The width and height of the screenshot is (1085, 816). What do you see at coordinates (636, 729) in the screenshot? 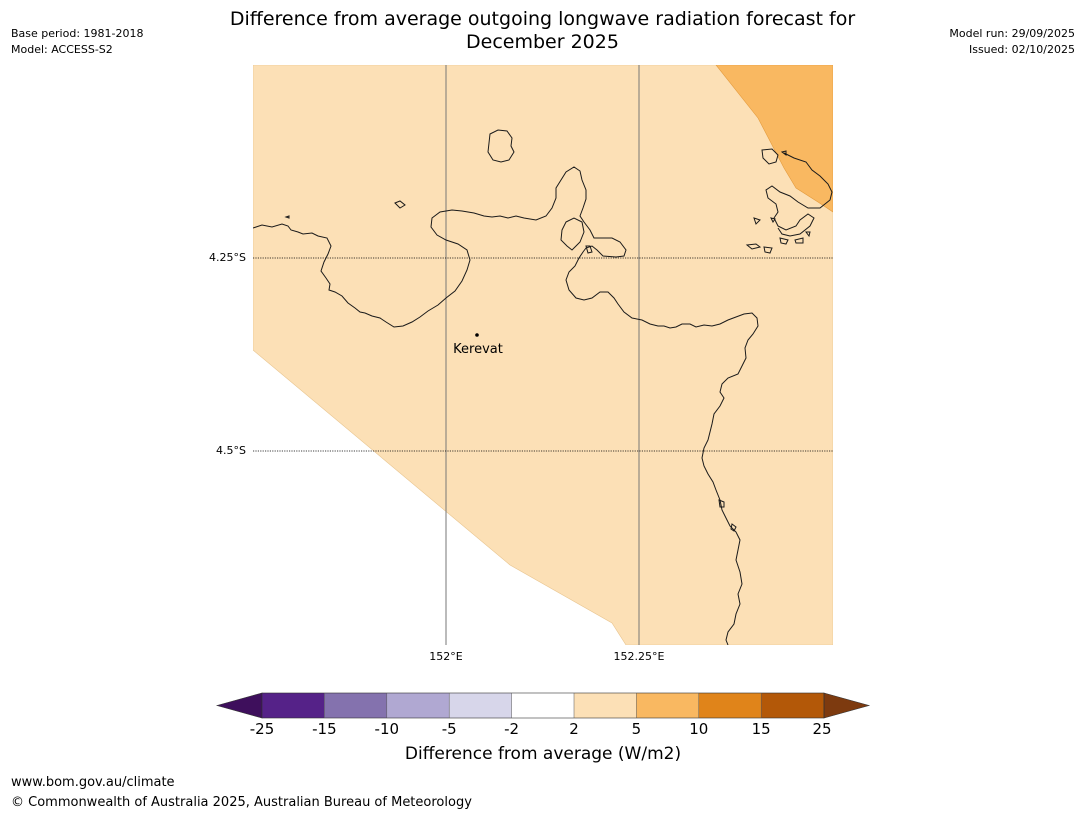
I see `colorbar-tick-label: 5` at bounding box center [636, 729].